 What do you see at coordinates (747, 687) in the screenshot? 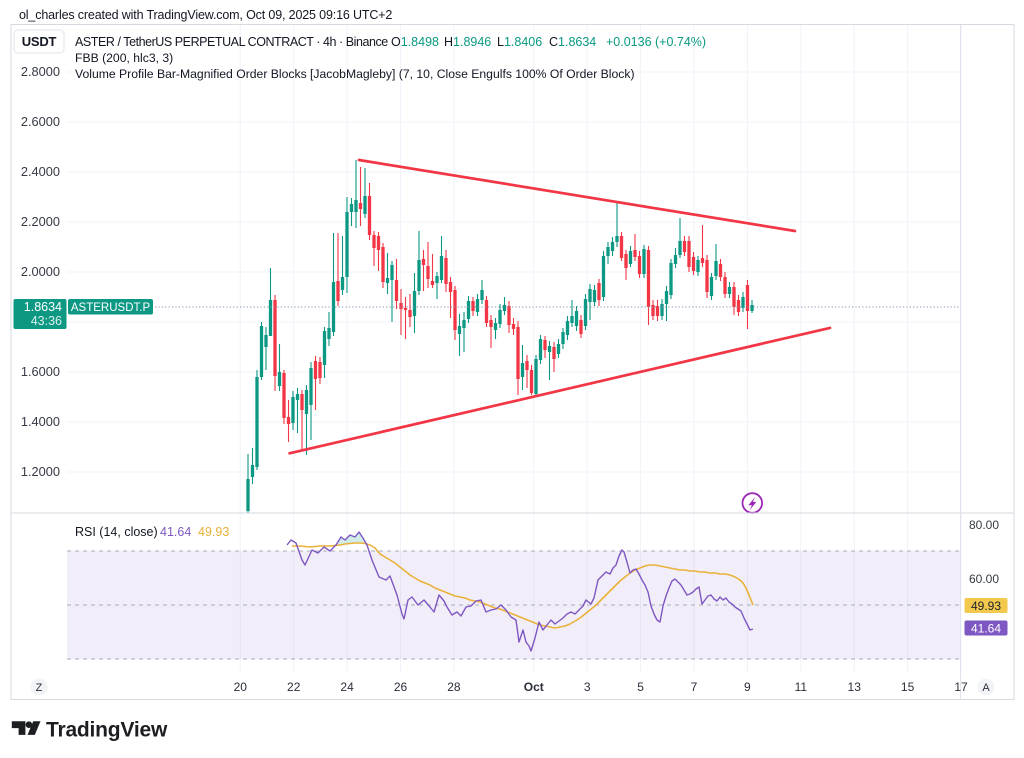
I see `svg-text: 9` at bounding box center [747, 687].